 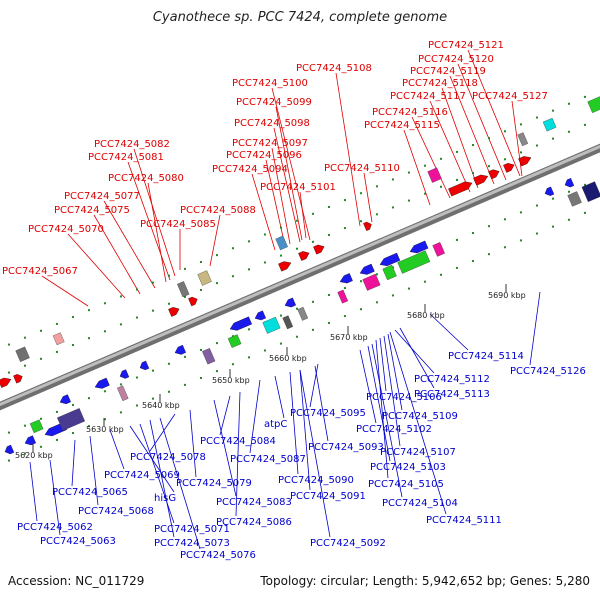 I want to click on gene-label-forward: PCC7424_5116, so click(x=410, y=112).